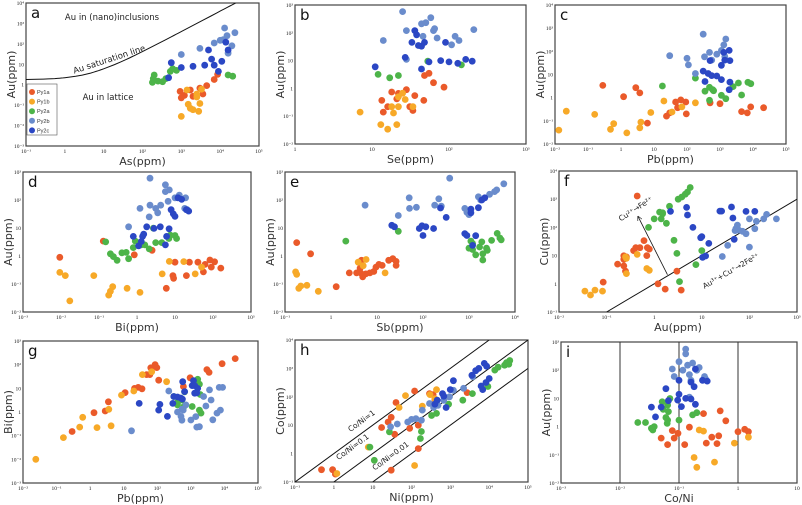 The image size is (802, 505). Describe the element at coordinates (561, 489) in the screenshot. I see `x-tick-label: 10⁻³` at that location.